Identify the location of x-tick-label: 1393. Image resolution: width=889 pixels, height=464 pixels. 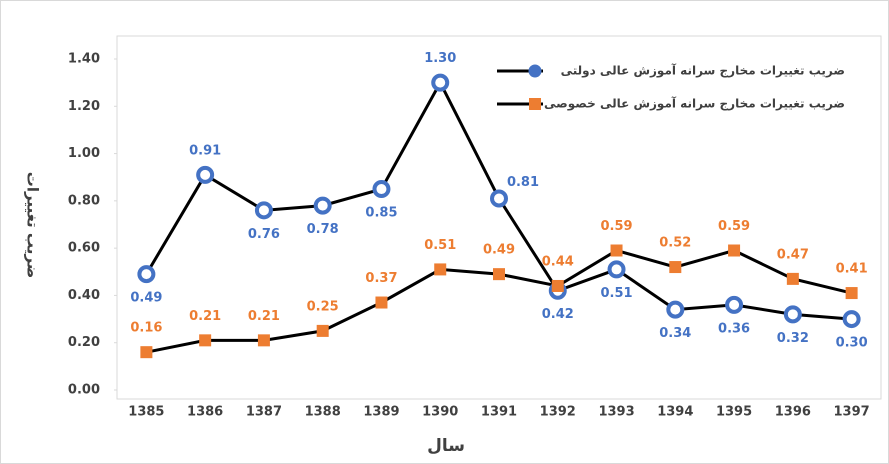
(616, 412).